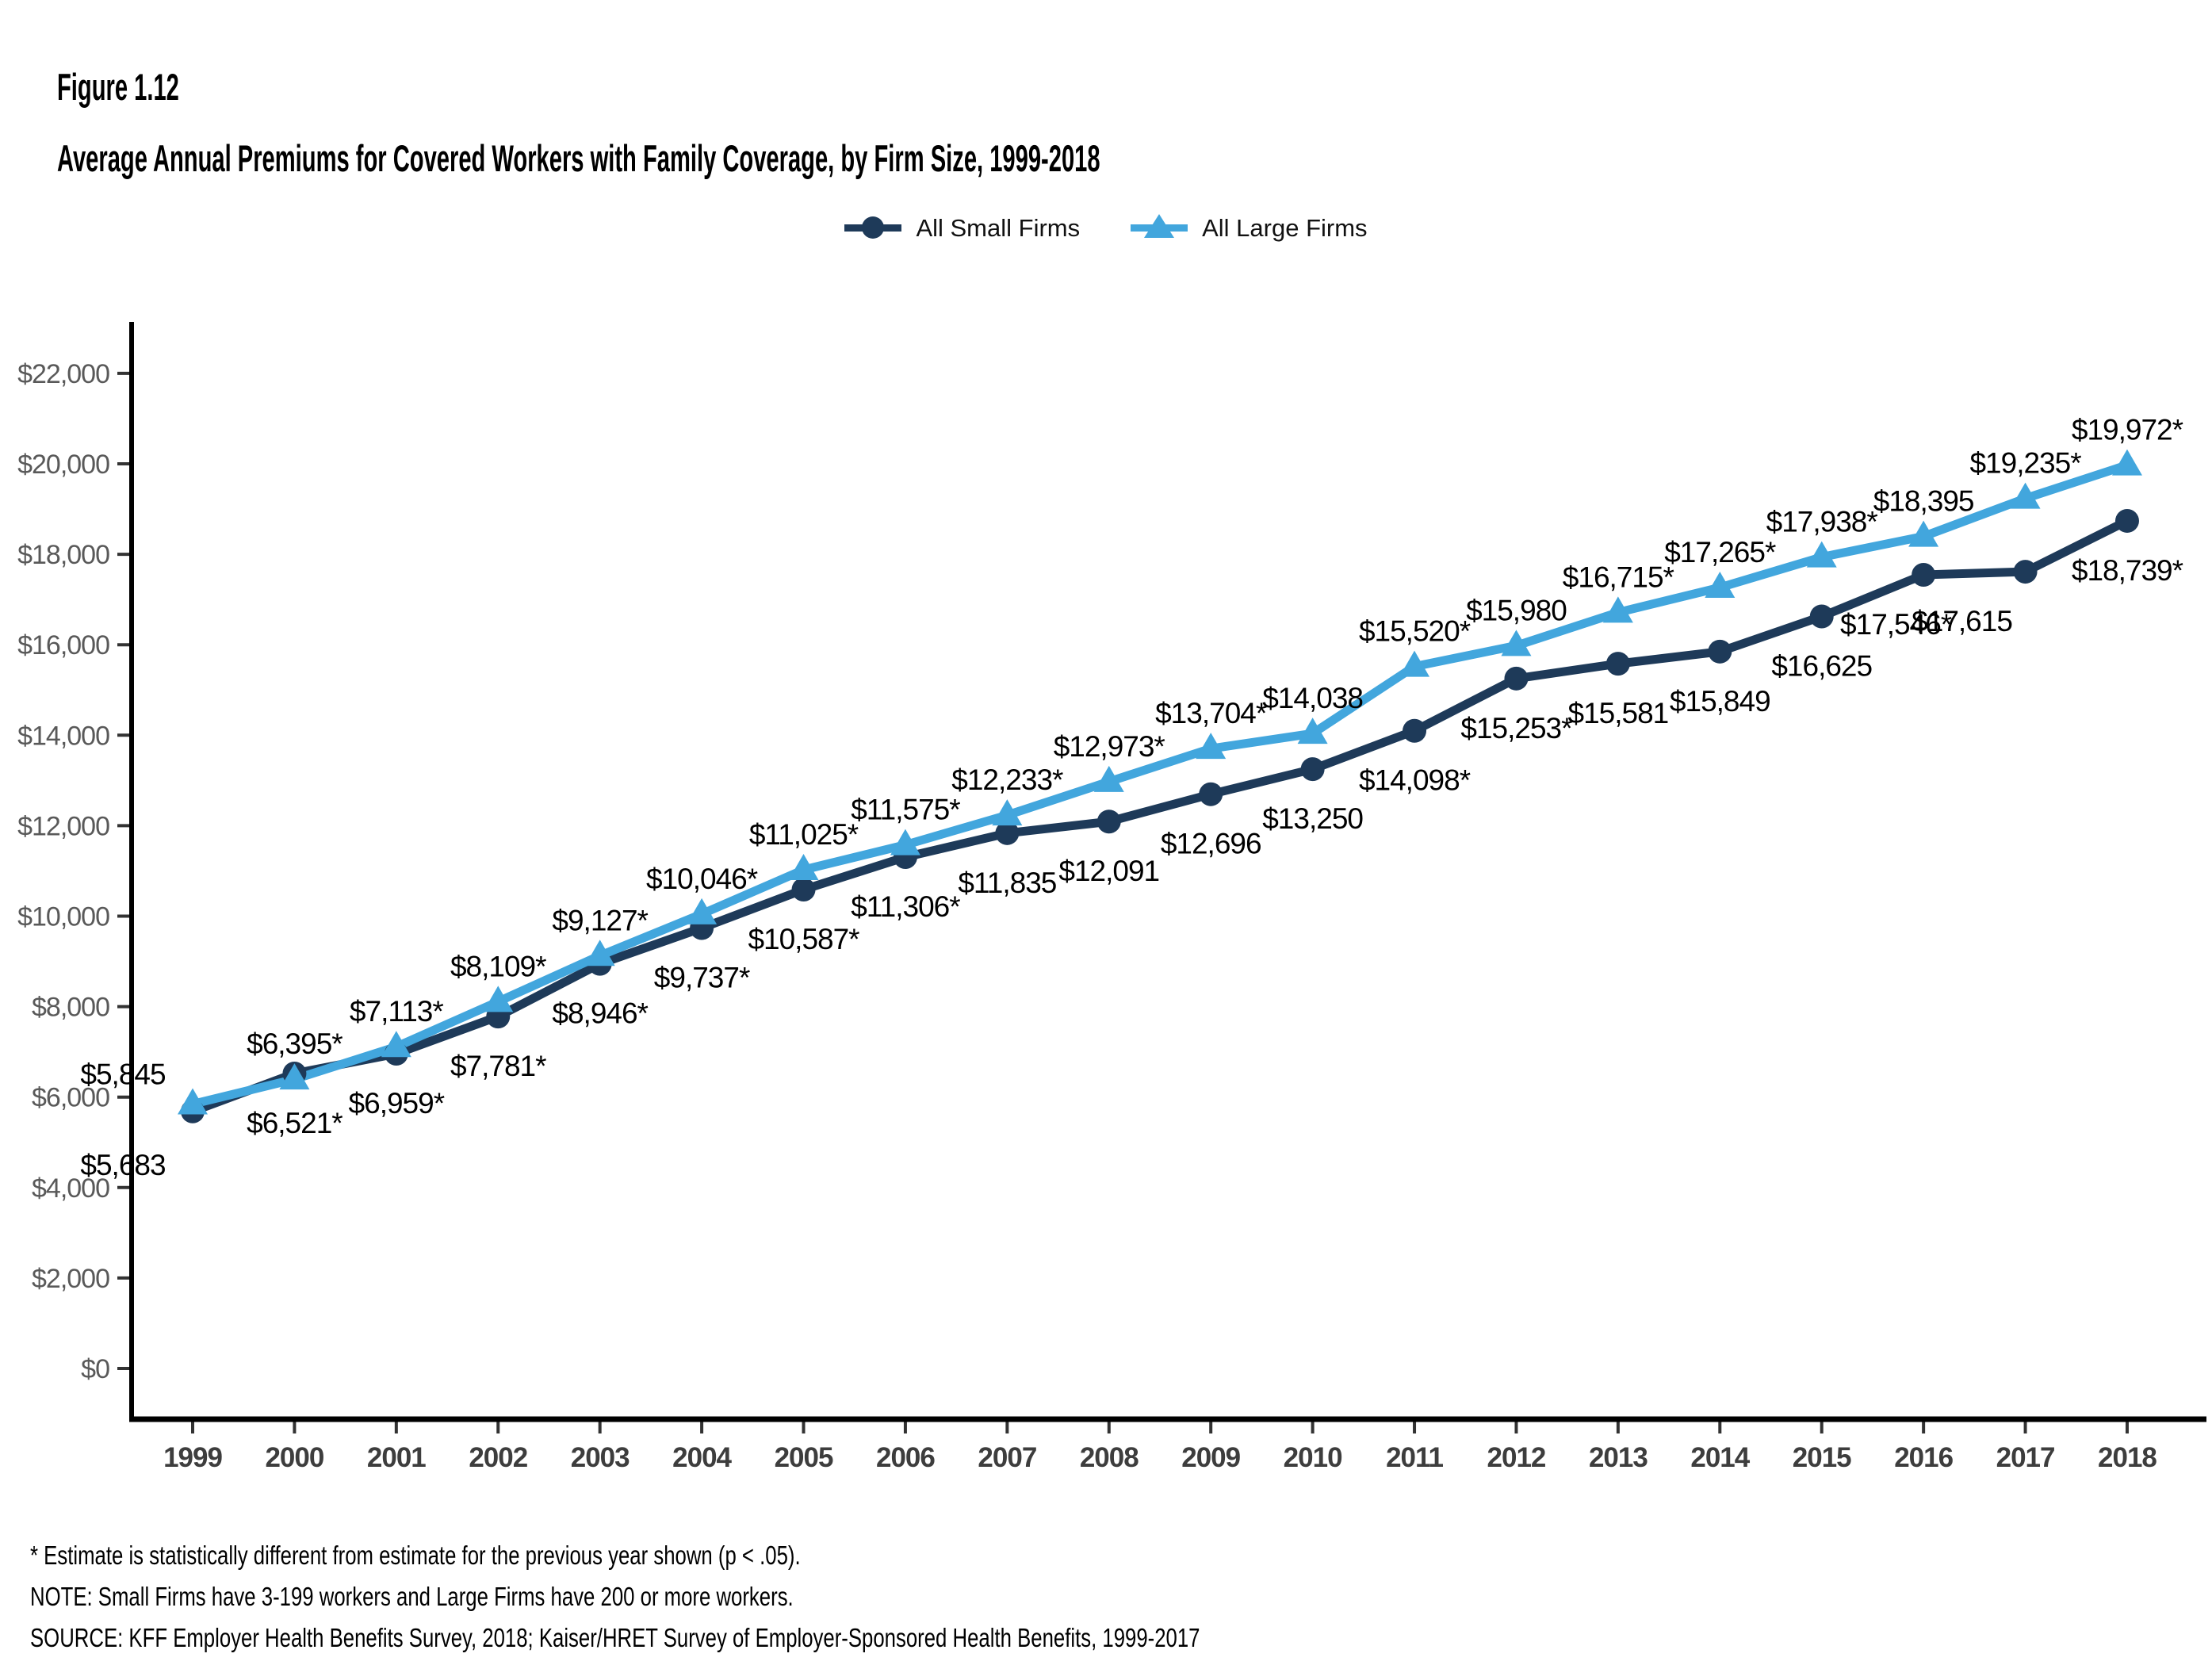 This screenshot has width=2212, height=1665. I want to click on data-point-label: $17,546*, so click(1896, 624).